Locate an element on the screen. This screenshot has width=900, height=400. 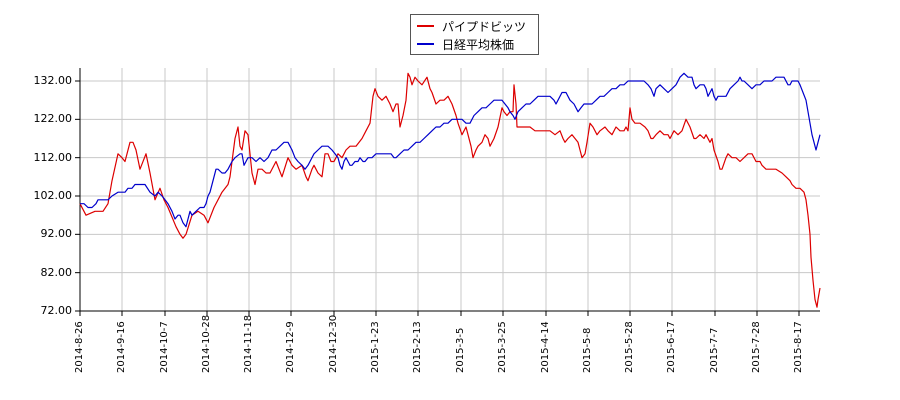
legend-item-pipedbits: パイプドビッツ is located at coordinates (471, 26).